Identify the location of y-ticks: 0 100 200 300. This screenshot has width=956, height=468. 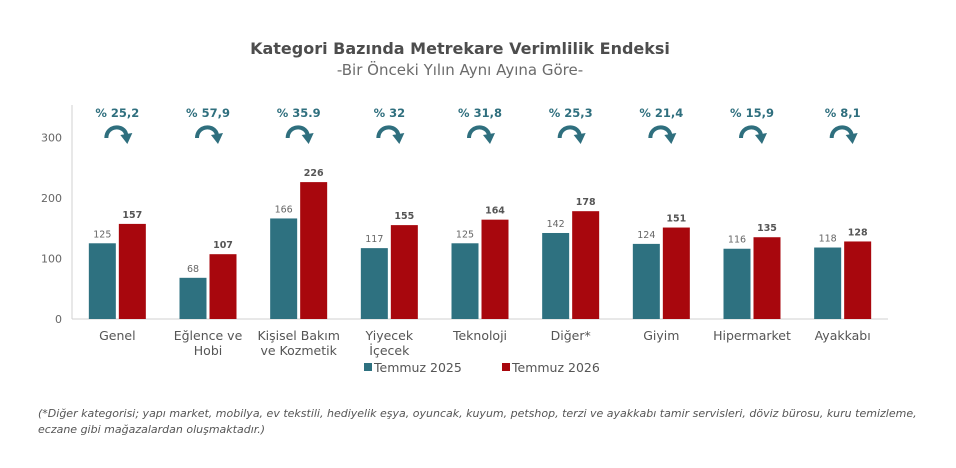
(51, 228).